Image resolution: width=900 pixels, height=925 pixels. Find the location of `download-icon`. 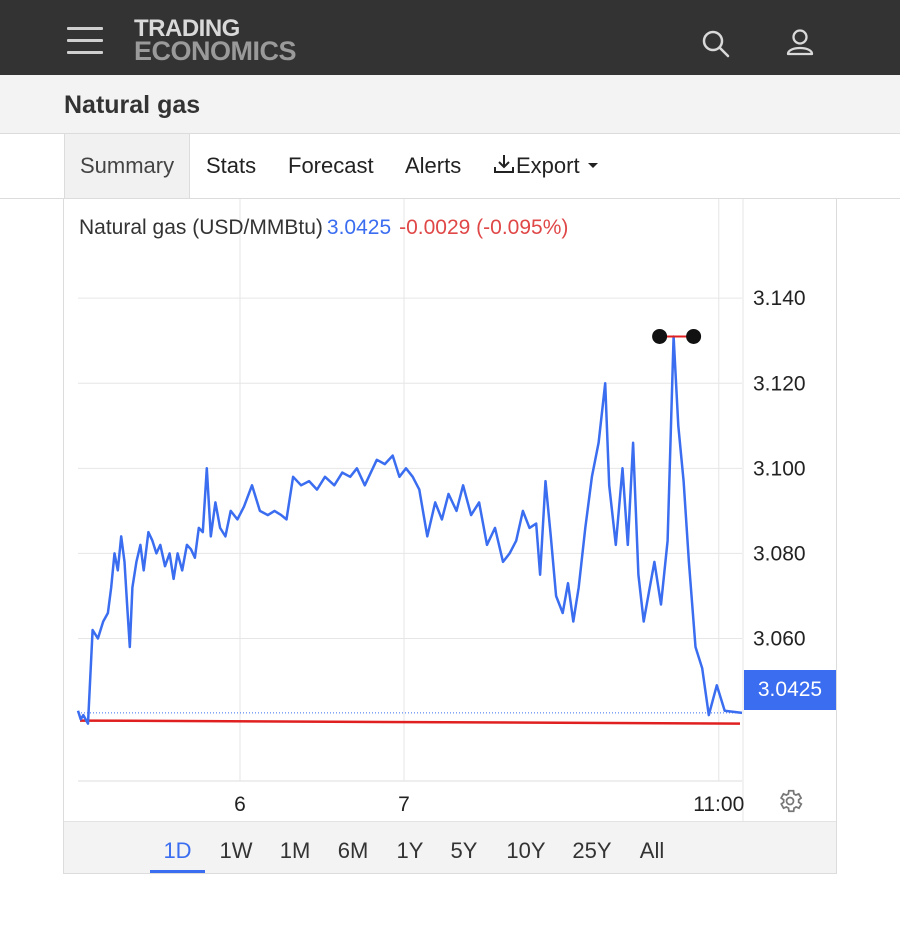

download-icon is located at coordinates (504, 164).